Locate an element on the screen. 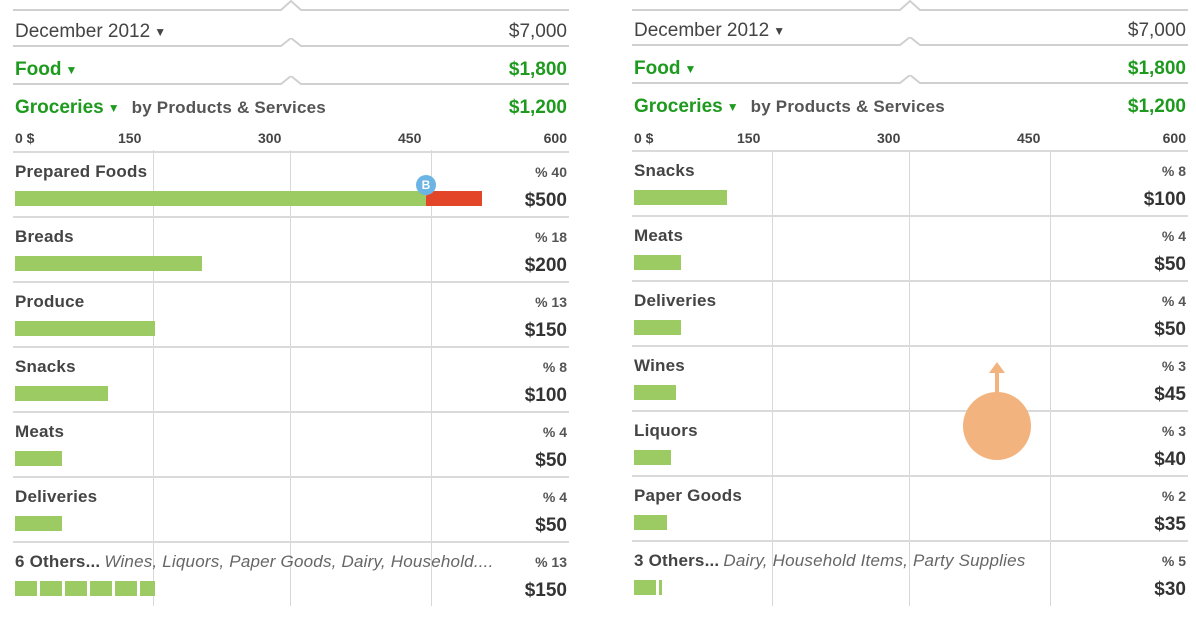 The height and width of the screenshot is (637, 1196). item-percent: % 18 is located at coordinates (551, 237).